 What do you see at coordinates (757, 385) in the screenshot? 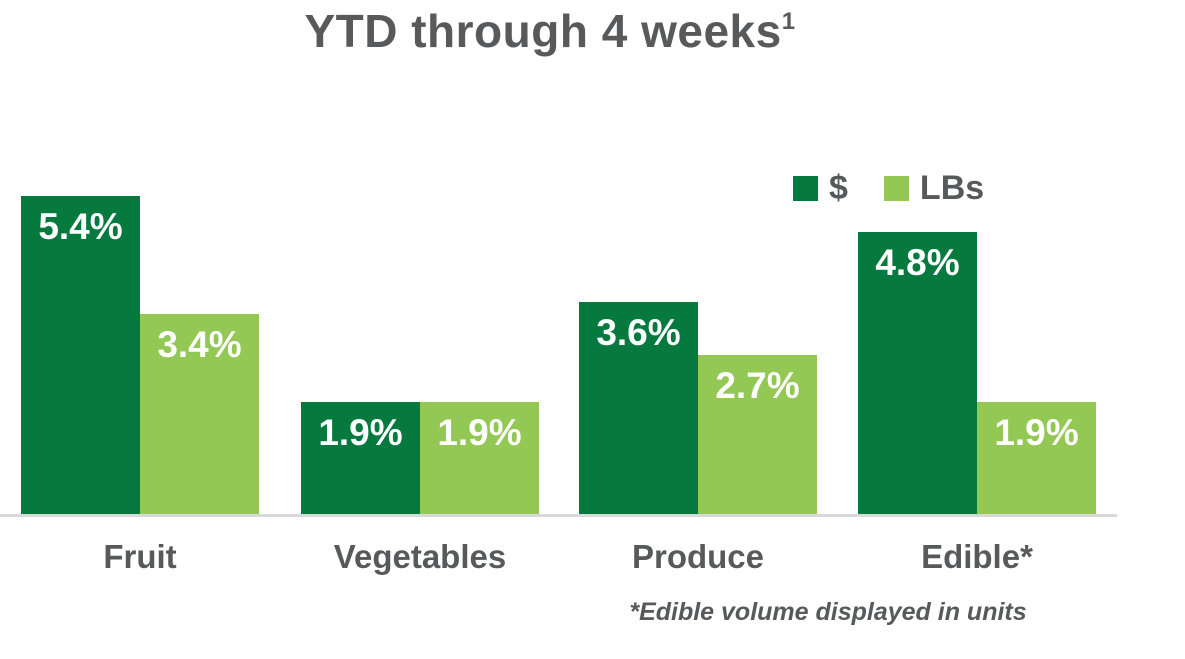
I see `bar-value-label-lbs-produce: 2.7%` at bounding box center [757, 385].